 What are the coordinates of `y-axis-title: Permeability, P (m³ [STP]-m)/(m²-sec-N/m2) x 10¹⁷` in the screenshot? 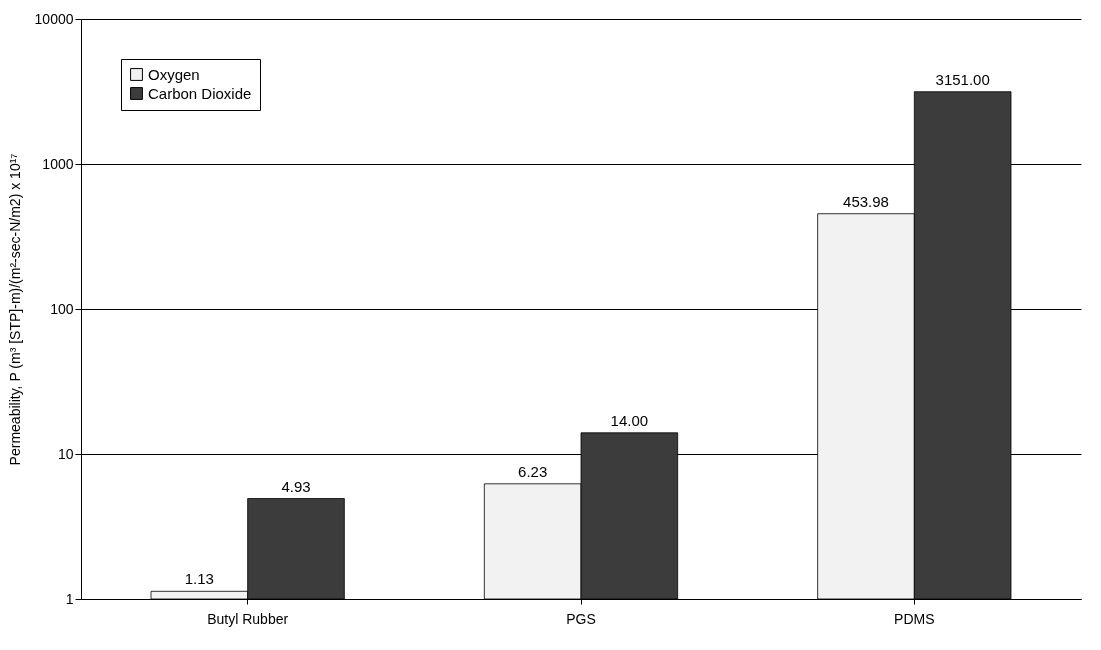 It's located at (14, 309).